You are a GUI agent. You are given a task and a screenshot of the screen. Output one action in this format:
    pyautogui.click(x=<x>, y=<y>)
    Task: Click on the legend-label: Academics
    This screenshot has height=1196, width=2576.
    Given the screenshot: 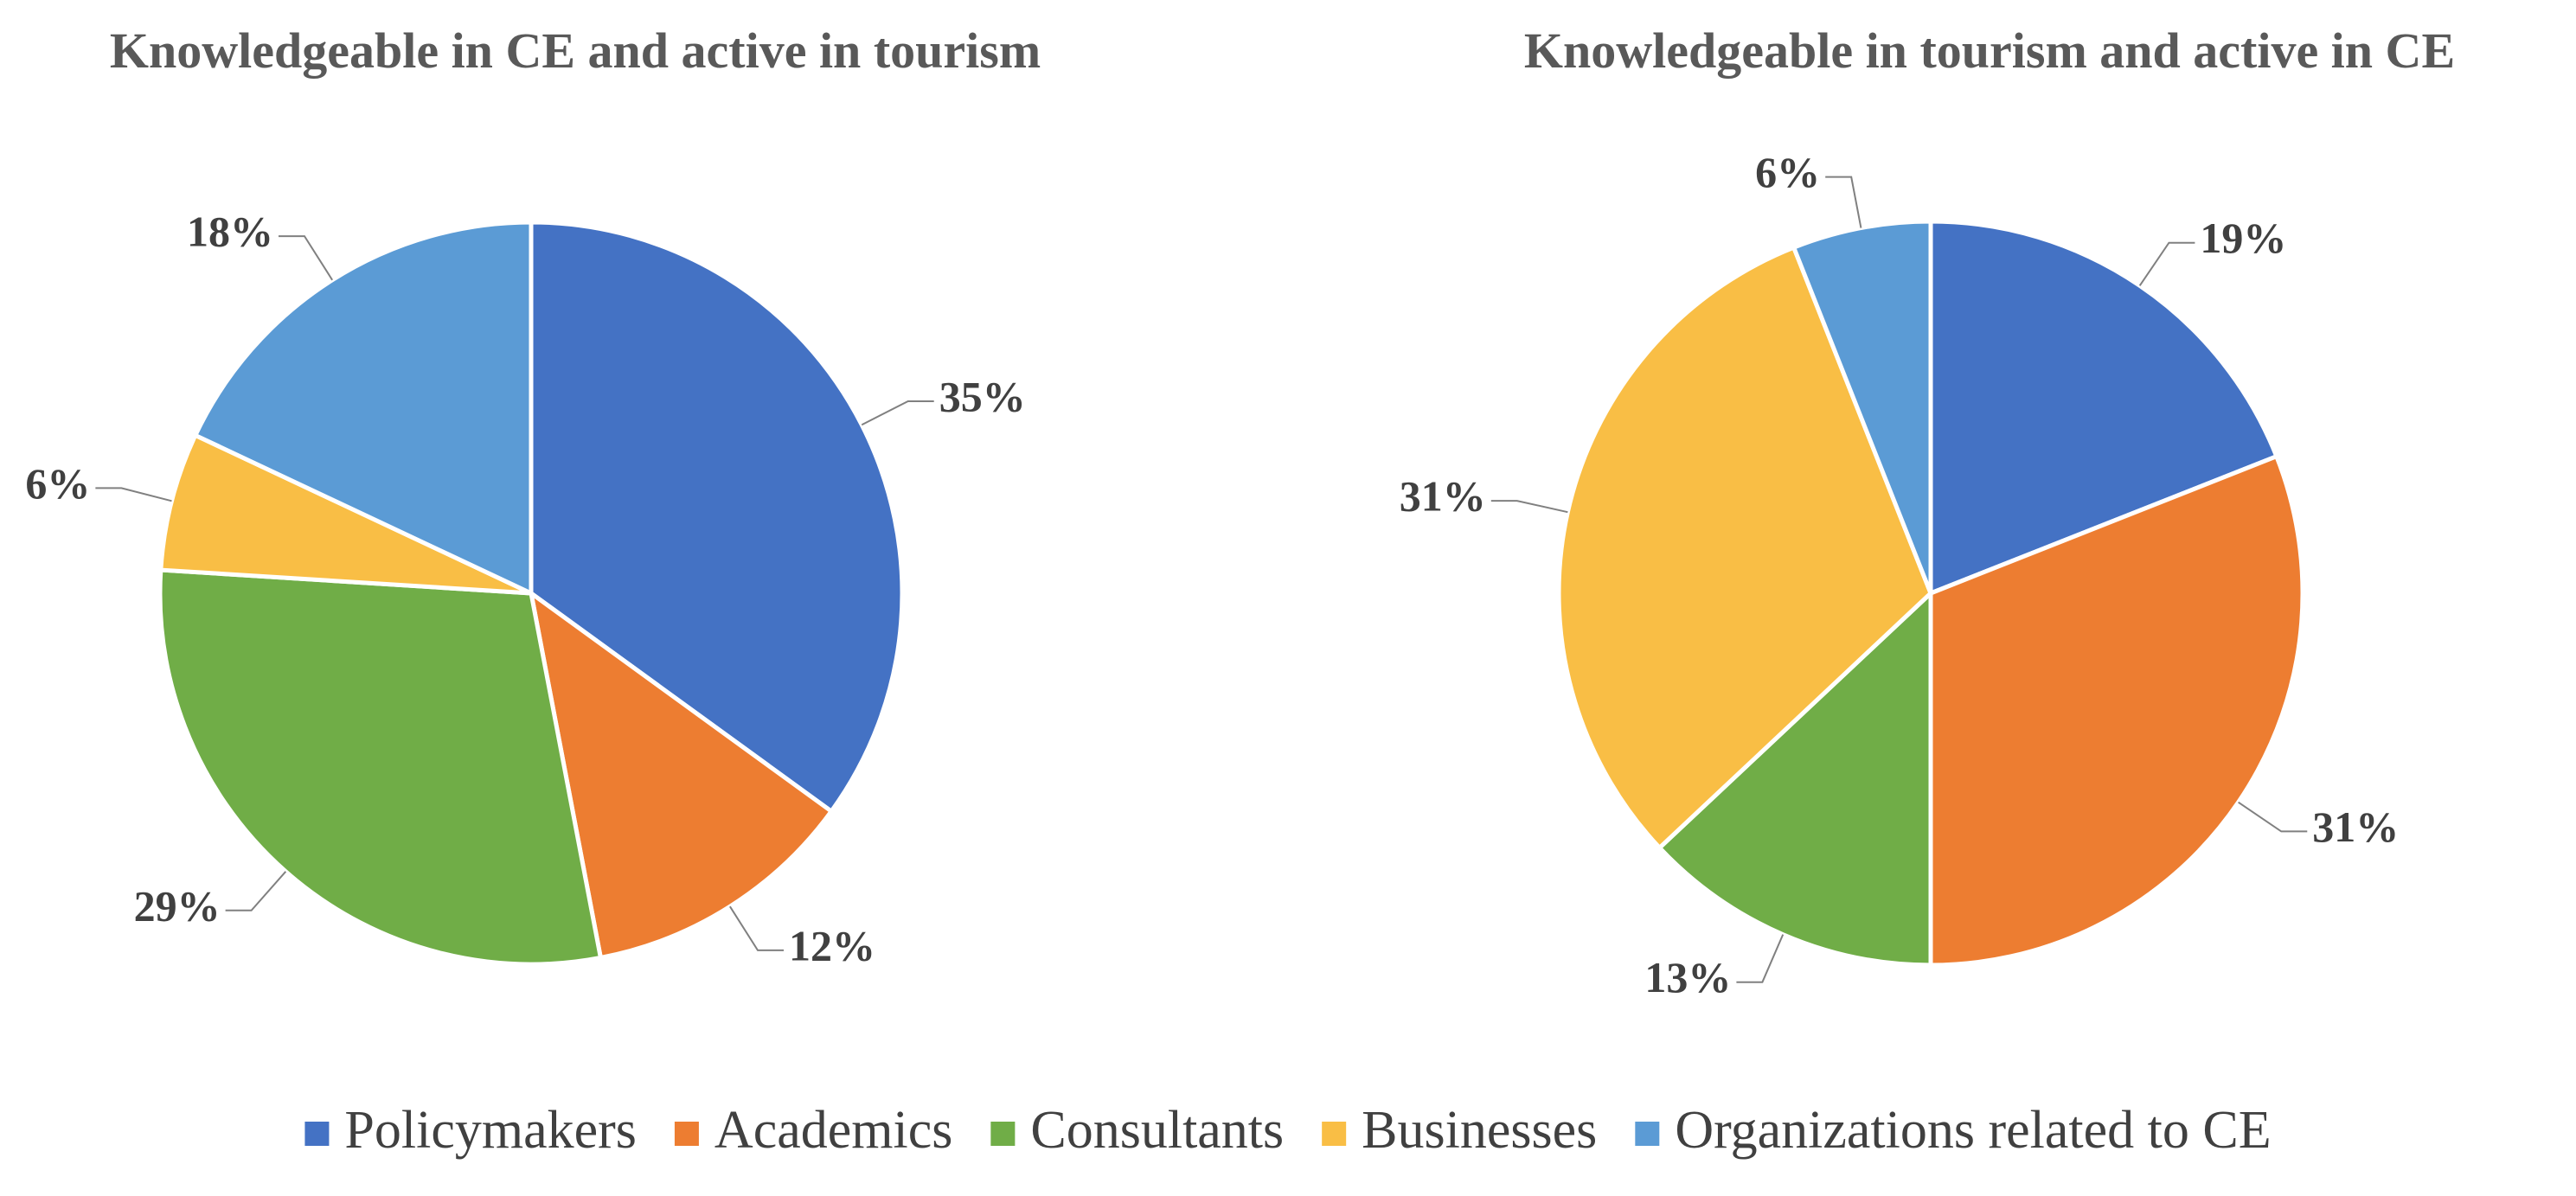 What is the action you would take?
    pyautogui.click(x=833, y=1130)
    